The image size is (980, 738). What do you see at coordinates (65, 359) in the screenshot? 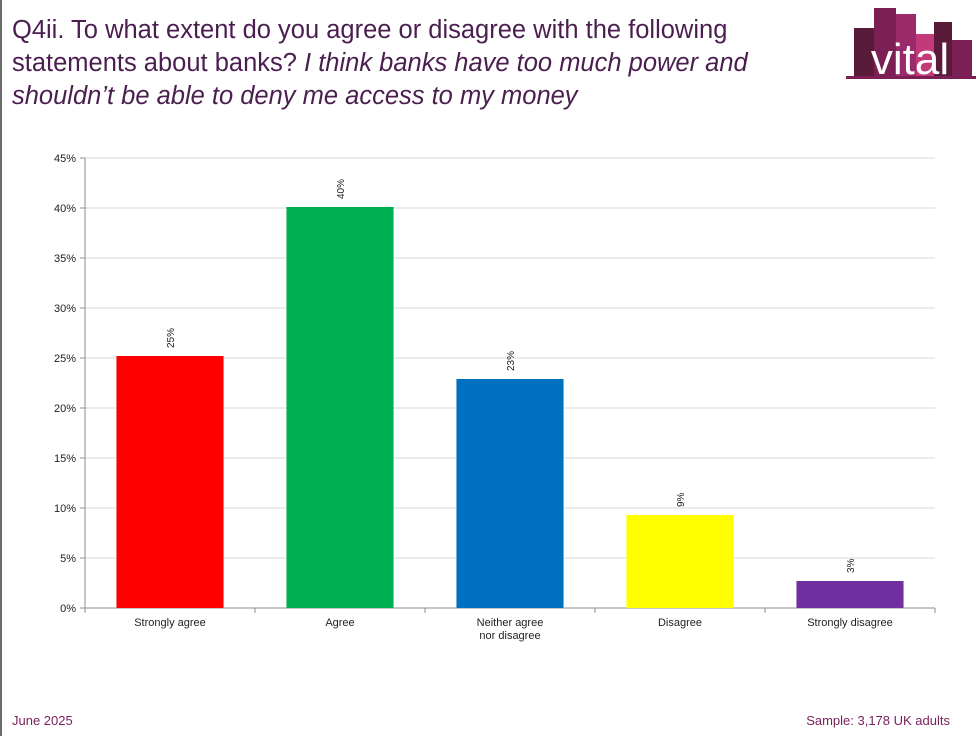
I see `y-tick-label: 25%` at bounding box center [65, 359].